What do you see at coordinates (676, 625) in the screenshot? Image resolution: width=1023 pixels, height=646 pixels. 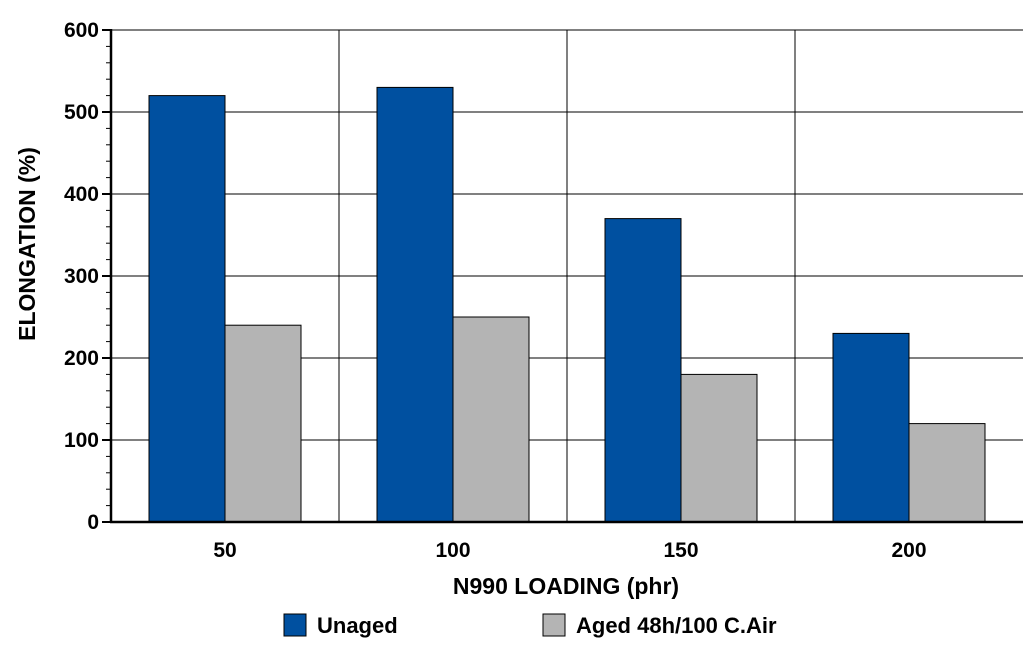 I see `legend-label: Aged 48h/100 C.Air` at bounding box center [676, 625].